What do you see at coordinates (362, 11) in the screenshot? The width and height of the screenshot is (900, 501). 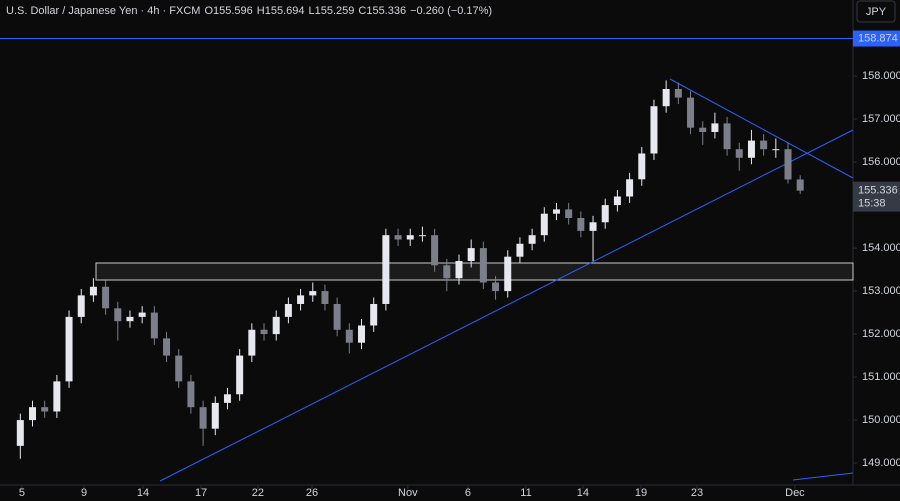 I see `ohlc-key: C` at bounding box center [362, 11].